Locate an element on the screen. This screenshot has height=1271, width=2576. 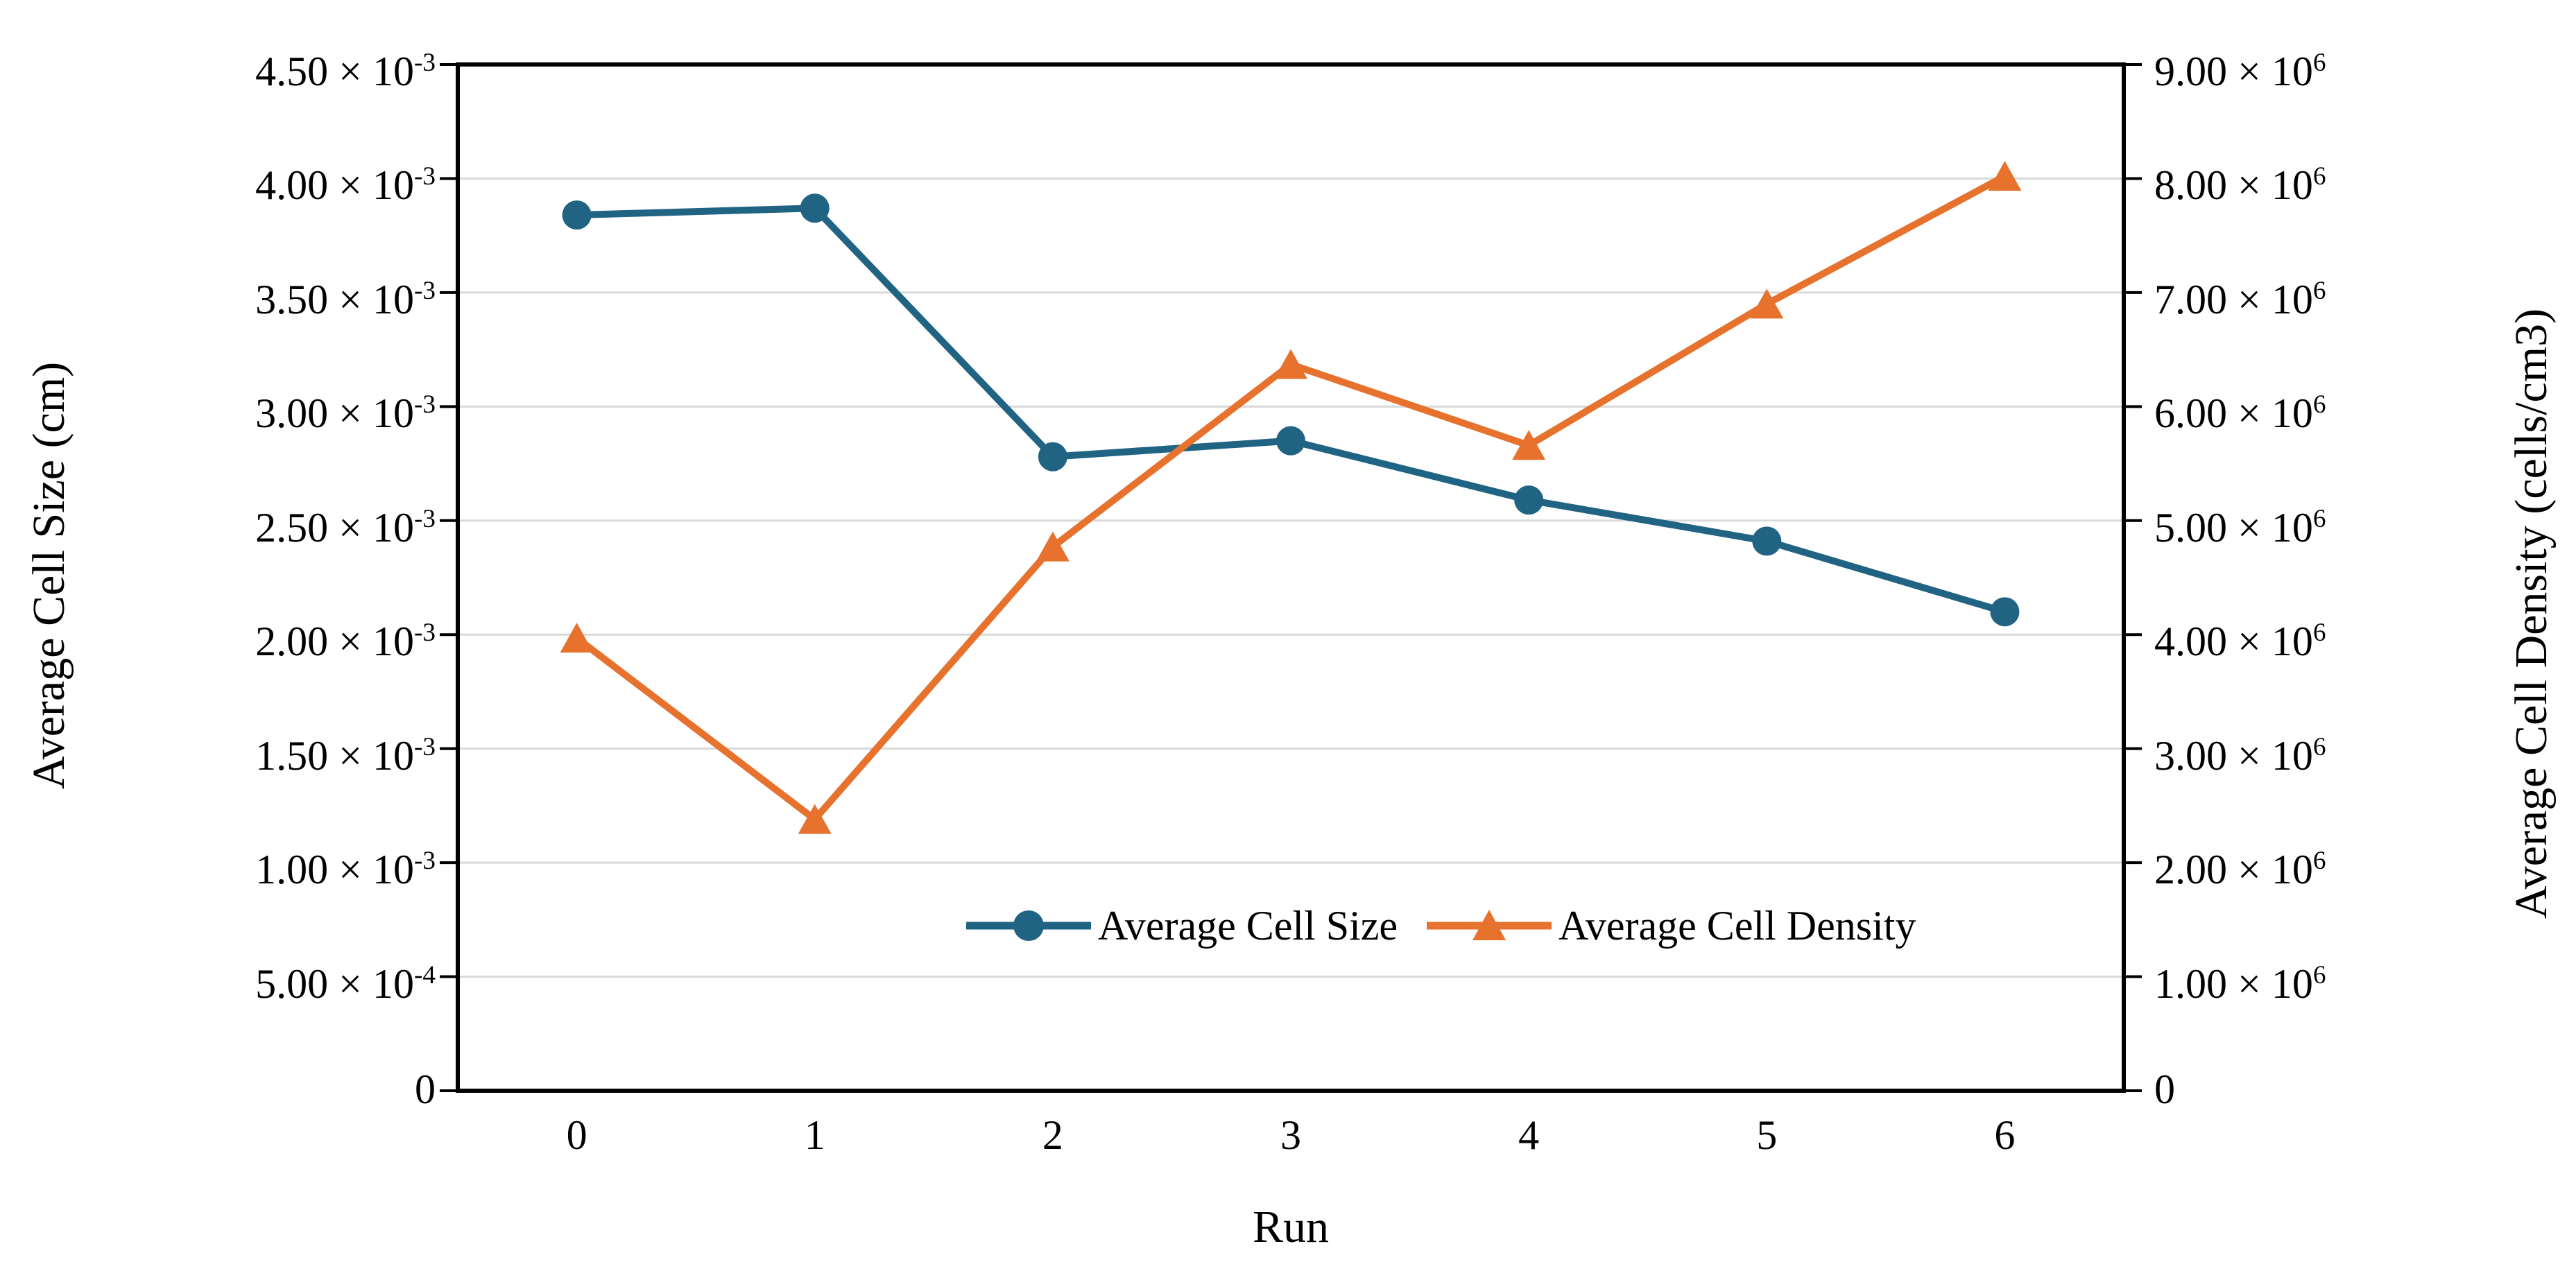
legend-item-cell-density: Average Cell Density is located at coordinates (1671, 926).